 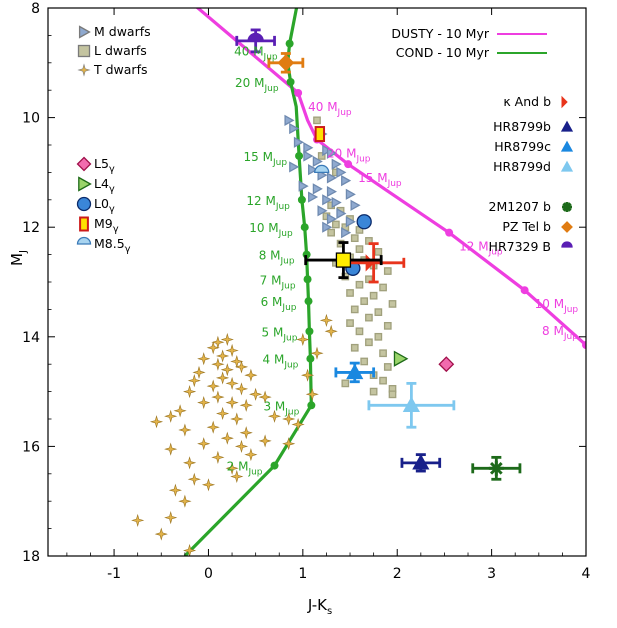 What do you see at coordinates (266, 159) in the screenshot?
I see `cond-mass-label: 15 MJup` at bounding box center [266, 159].